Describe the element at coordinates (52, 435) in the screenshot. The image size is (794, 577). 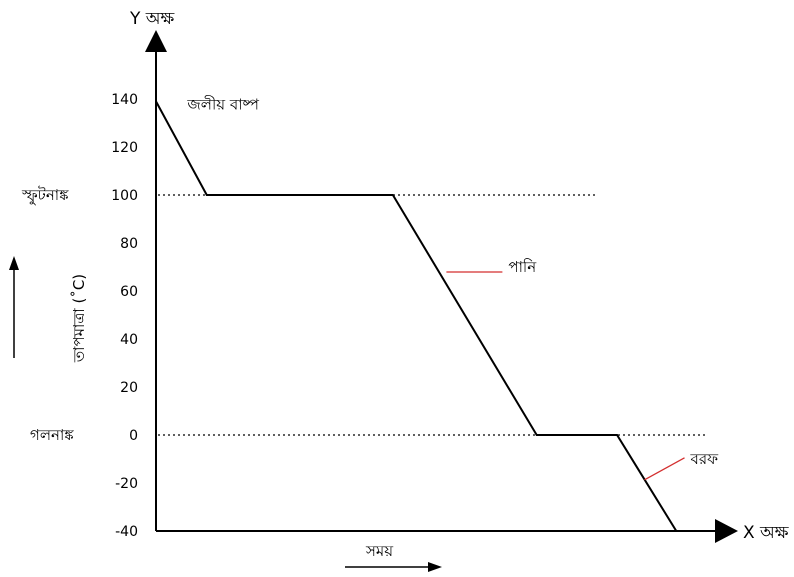
I see `reference-line-label: গলনাঙ্ক` at that location.